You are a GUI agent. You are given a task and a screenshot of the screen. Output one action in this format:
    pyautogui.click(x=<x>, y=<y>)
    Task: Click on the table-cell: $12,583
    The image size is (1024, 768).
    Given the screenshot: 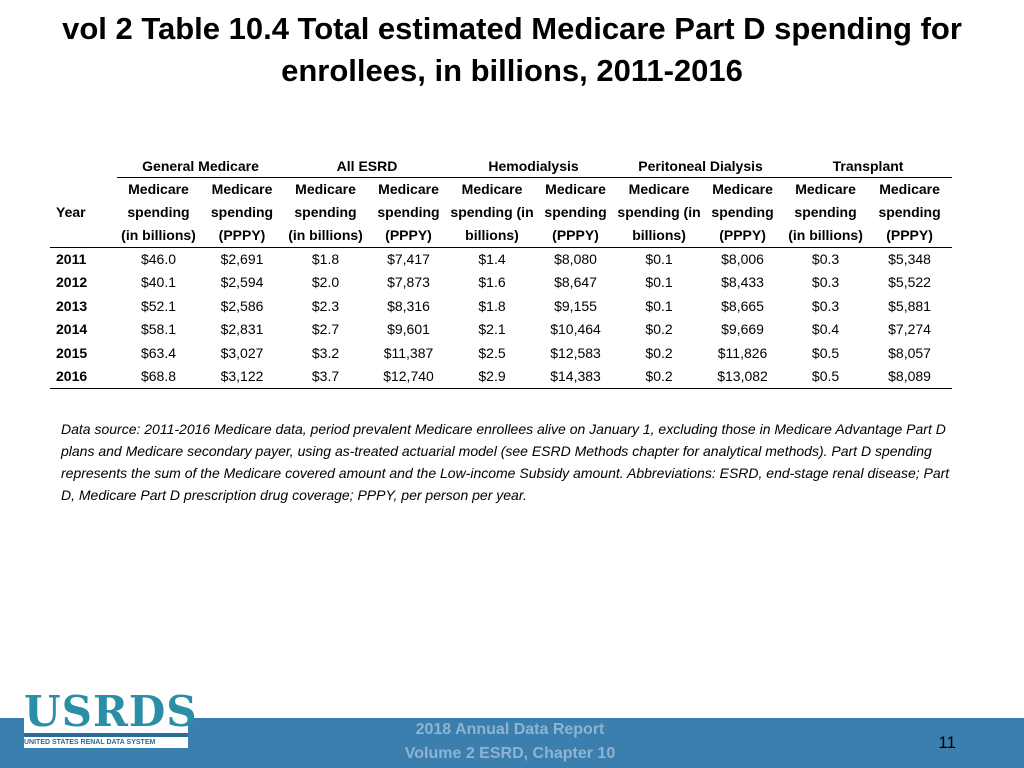 What is the action you would take?
    pyautogui.click(x=575, y=352)
    